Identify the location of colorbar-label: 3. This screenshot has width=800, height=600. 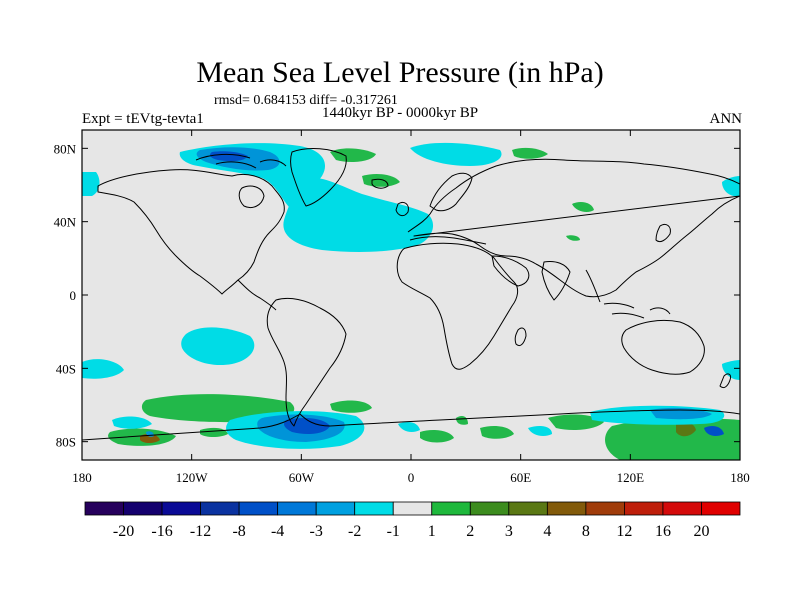
(509, 531).